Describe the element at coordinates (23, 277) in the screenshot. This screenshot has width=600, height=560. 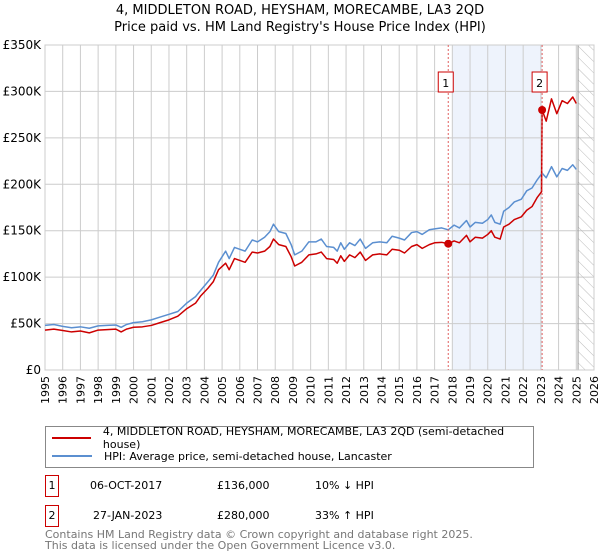
I see `y-tick-label: £100K` at that location.